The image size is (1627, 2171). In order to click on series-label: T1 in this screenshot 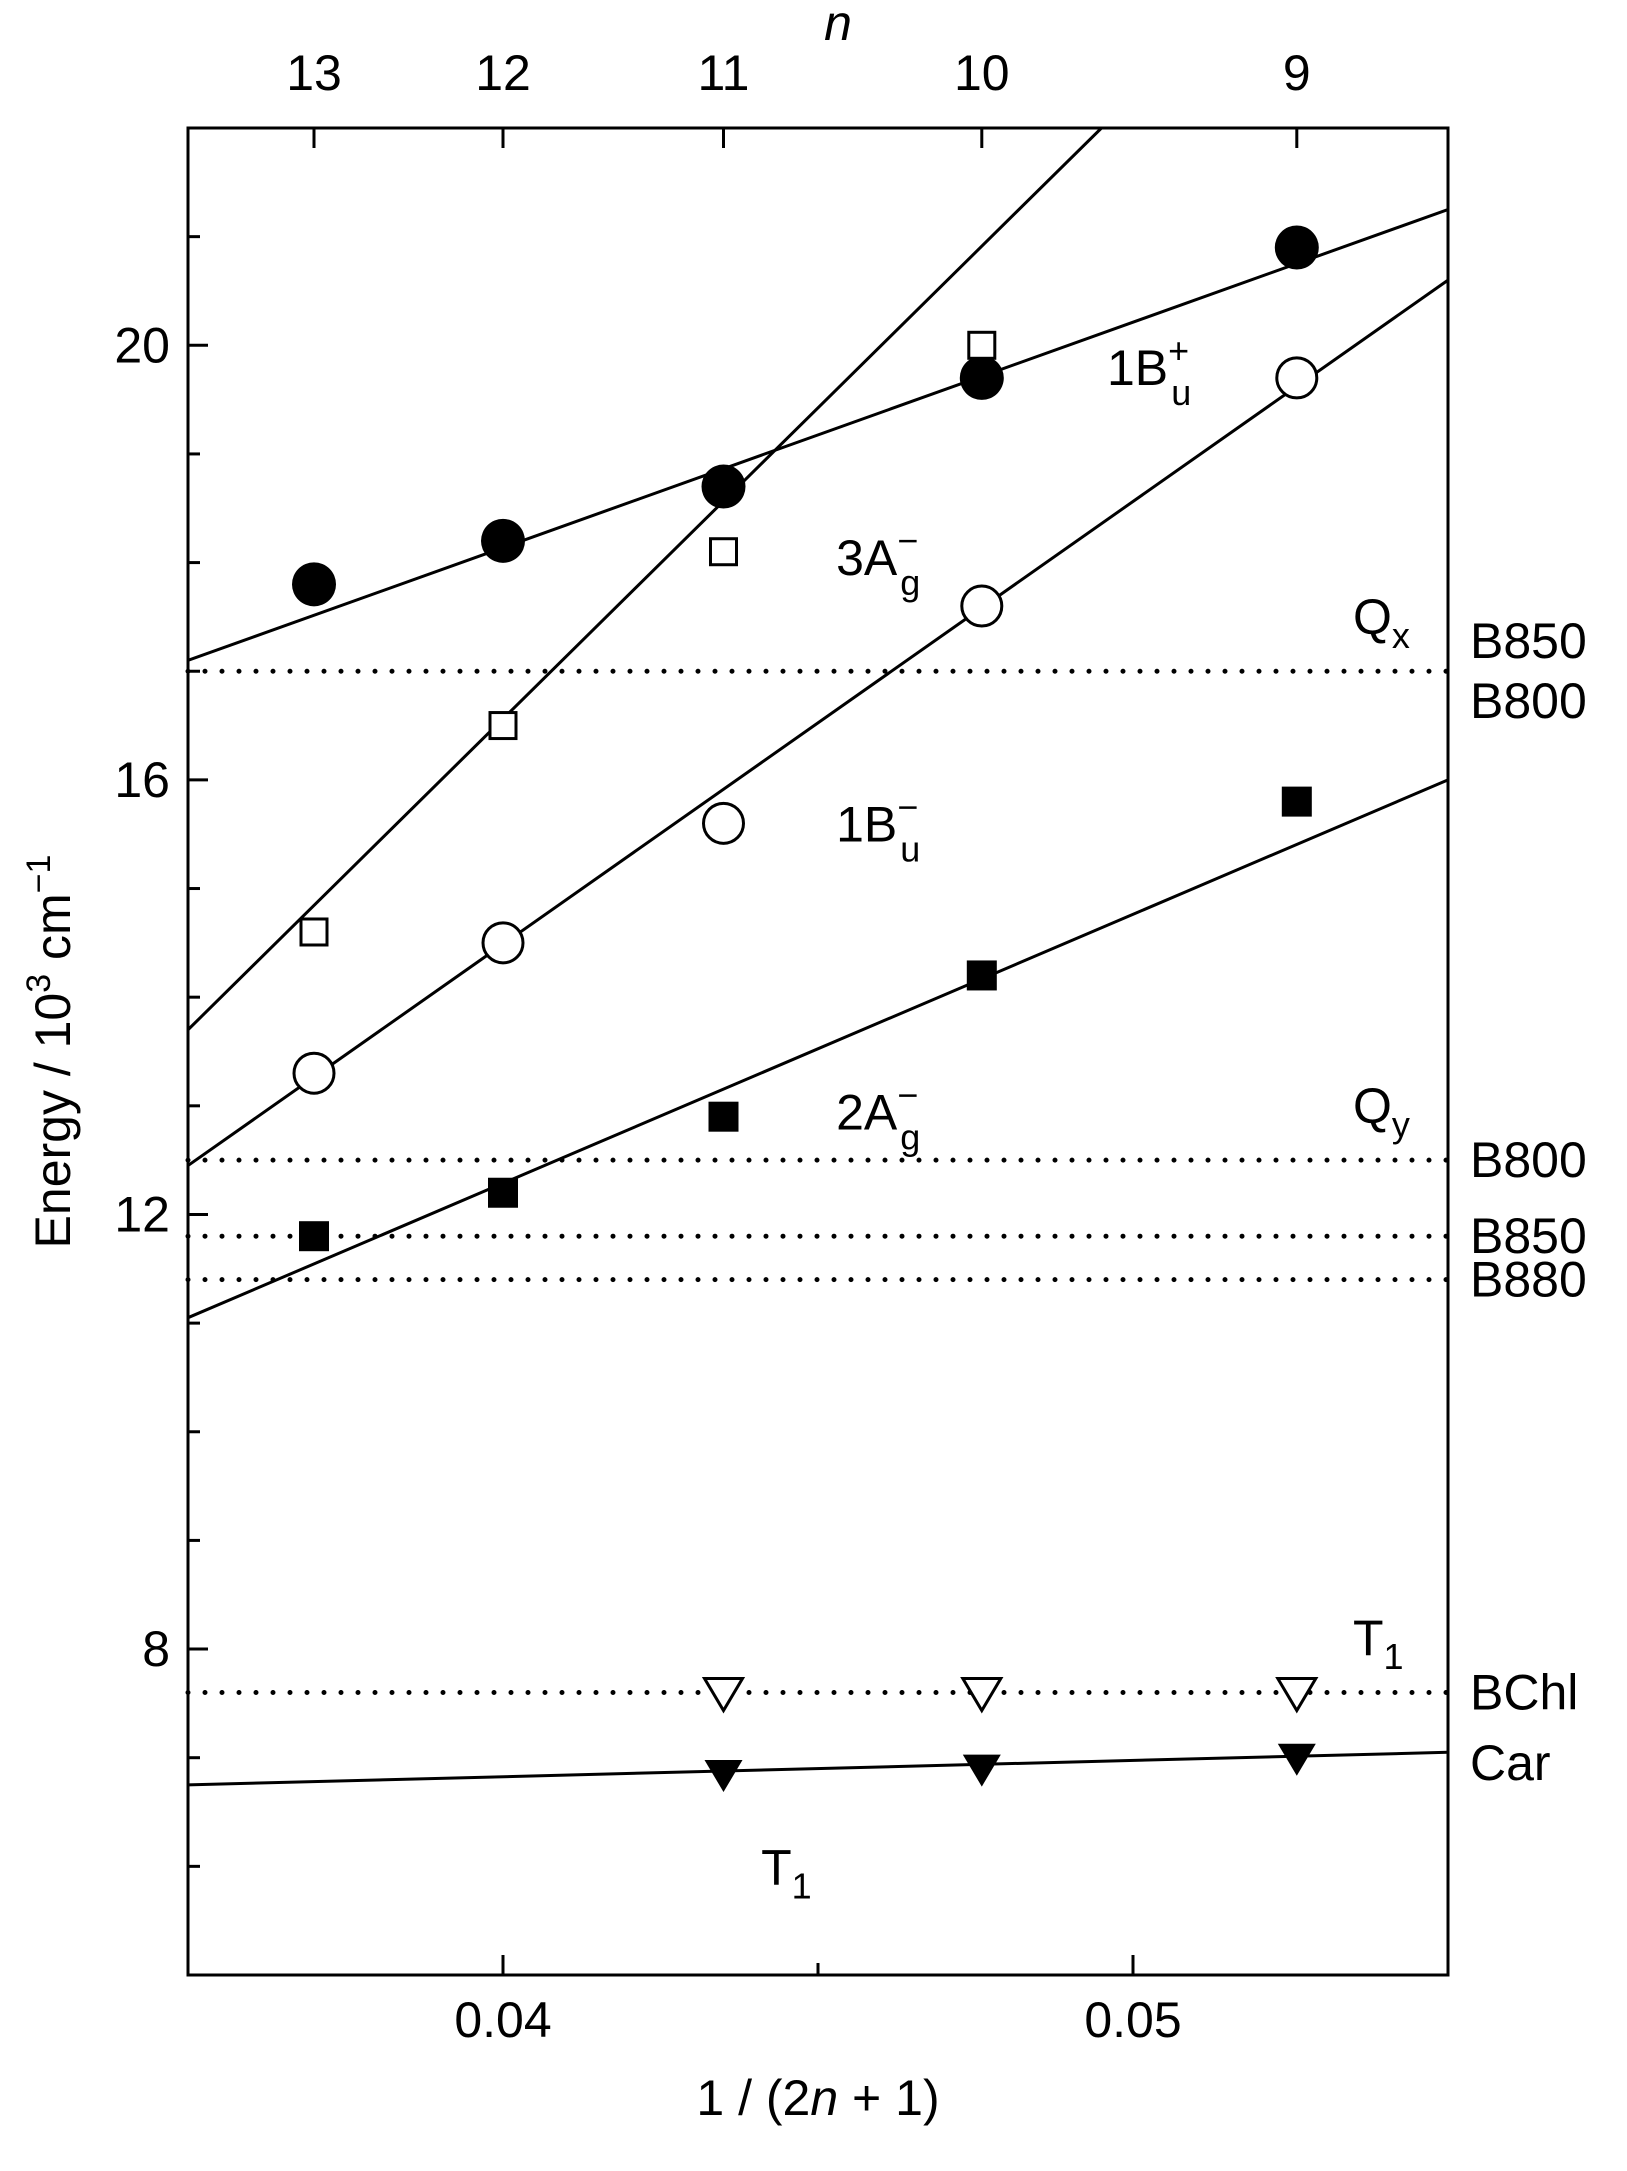, I will do `click(786, 1872)`.